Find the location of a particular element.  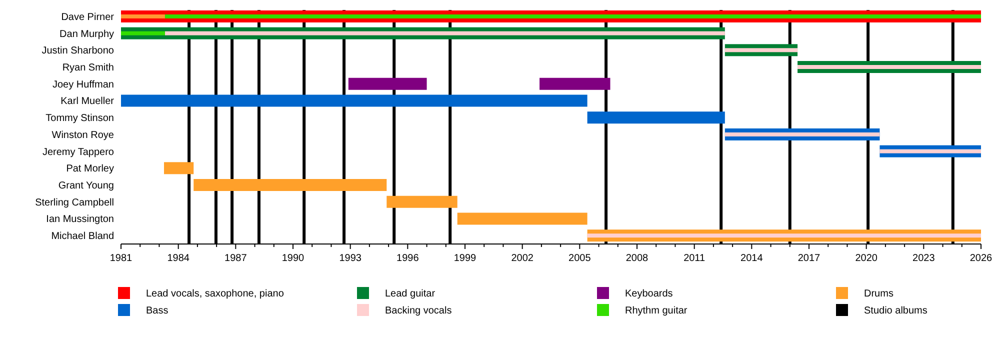

legend-label: Drums is located at coordinates (879, 294).